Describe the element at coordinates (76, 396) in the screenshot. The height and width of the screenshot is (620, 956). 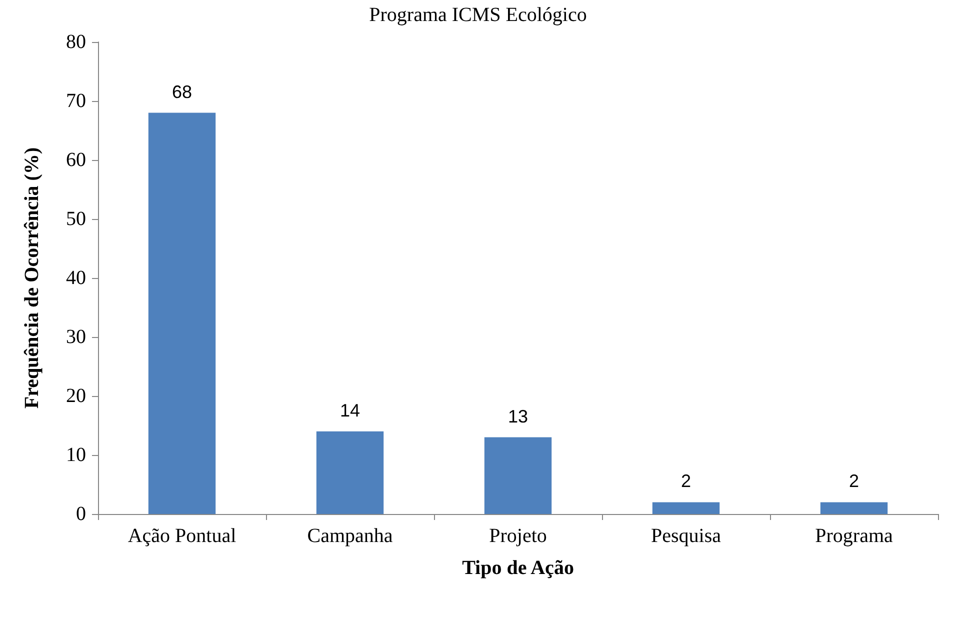
I see `y-tick-label: 20` at that location.